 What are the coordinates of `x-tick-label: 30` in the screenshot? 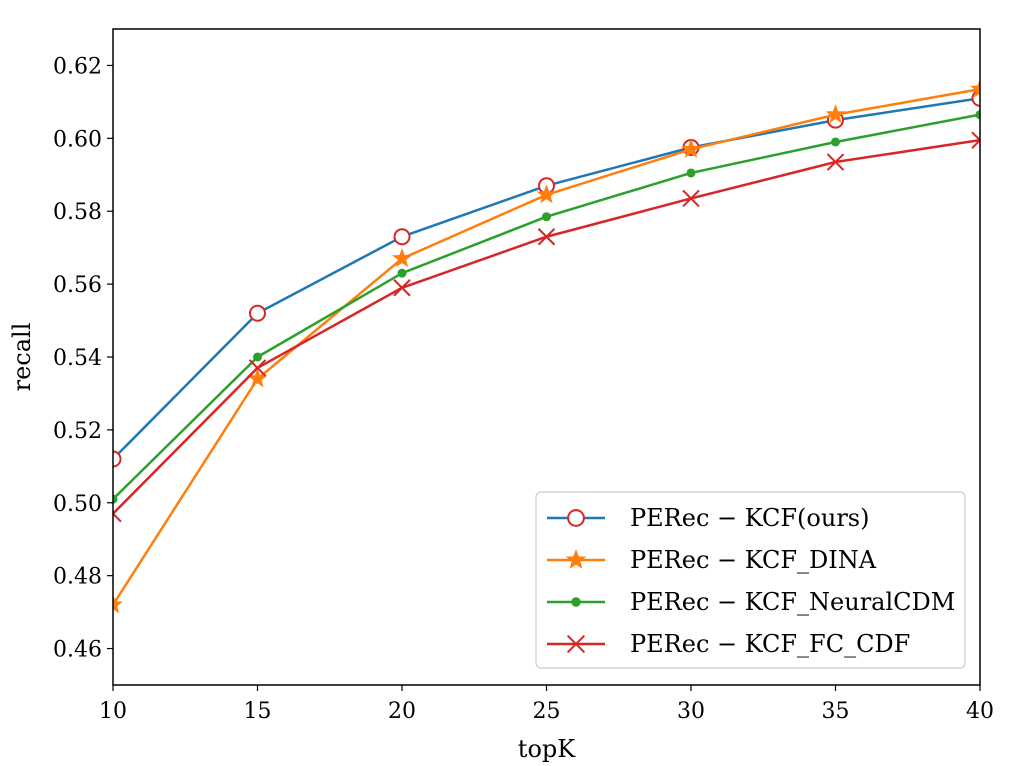 It's located at (691, 711).